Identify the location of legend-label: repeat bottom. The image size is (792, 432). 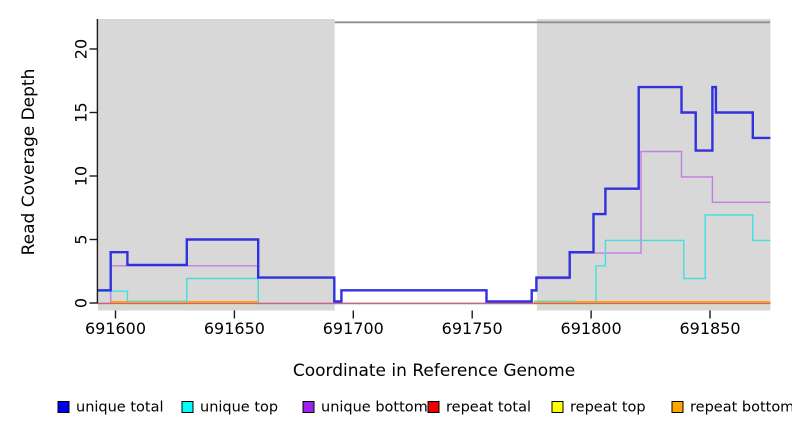
(741, 408).